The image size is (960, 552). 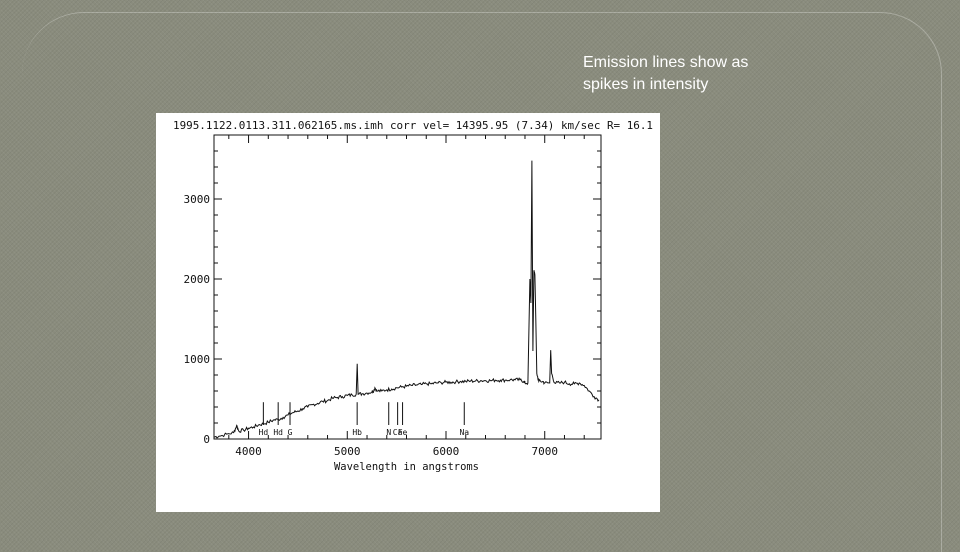 What do you see at coordinates (357, 432) in the screenshot?
I see `line-marker-label: Hb` at bounding box center [357, 432].